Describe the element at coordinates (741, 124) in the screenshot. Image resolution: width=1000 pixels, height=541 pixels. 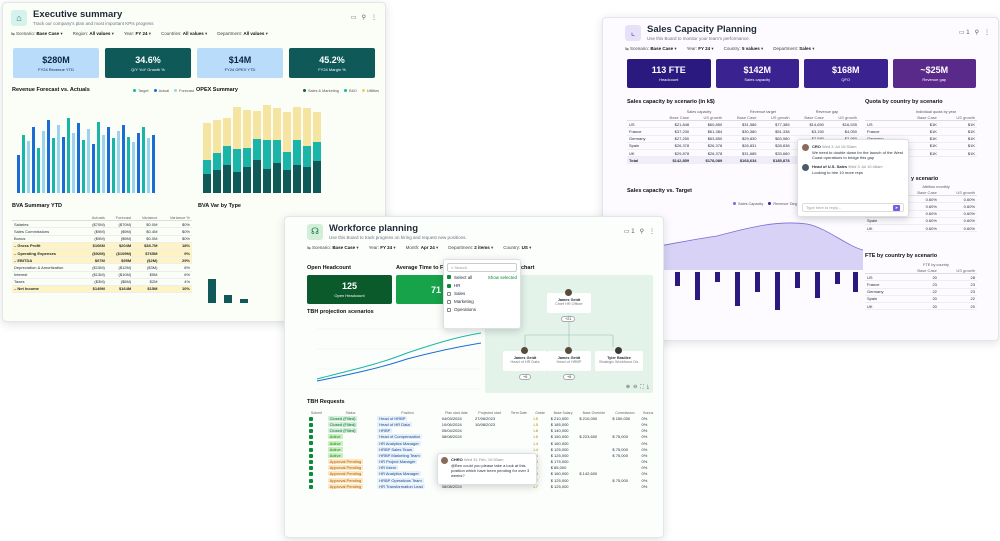
I see `table-cell: $31,586` at that location.